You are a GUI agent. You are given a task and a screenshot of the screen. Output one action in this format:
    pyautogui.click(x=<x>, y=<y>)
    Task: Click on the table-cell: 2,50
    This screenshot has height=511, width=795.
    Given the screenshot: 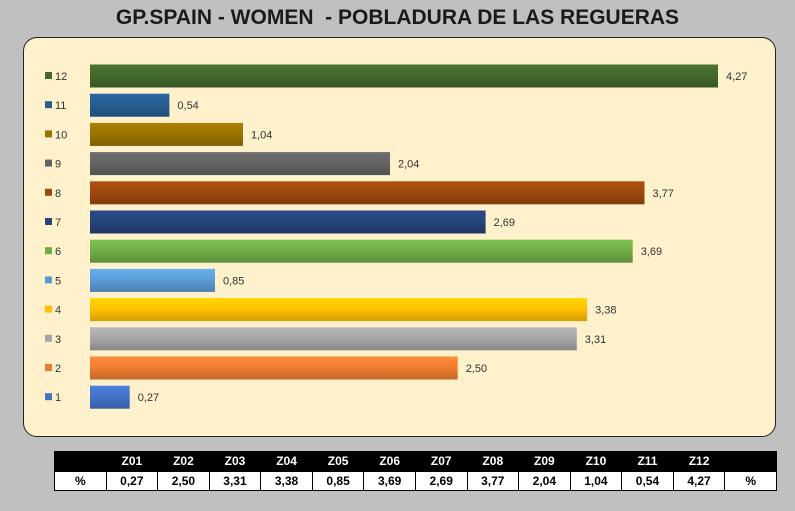 What is the action you would take?
    pyautogui.click(x=183, y=481)
    